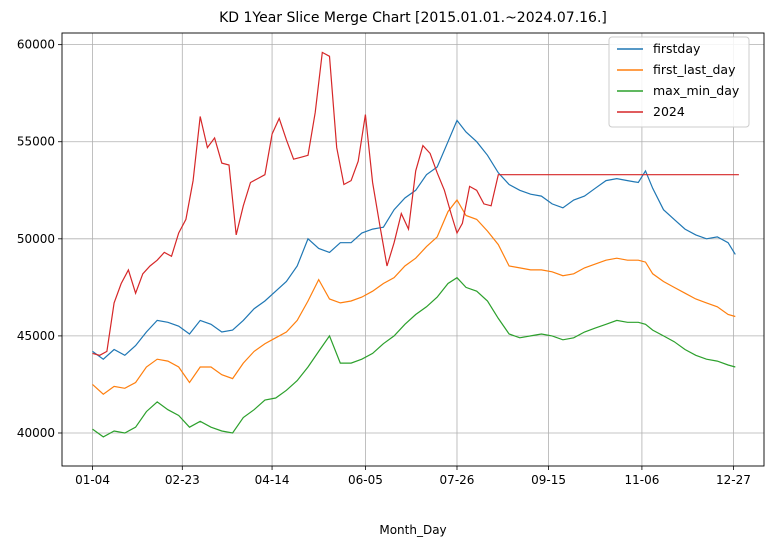 The height and width of the screenshot is (545, 771). What do you see at coordinates (92, 480) in the screenshot?
I see `x-tick-label: 01-04` at bounding box center [92, 480].